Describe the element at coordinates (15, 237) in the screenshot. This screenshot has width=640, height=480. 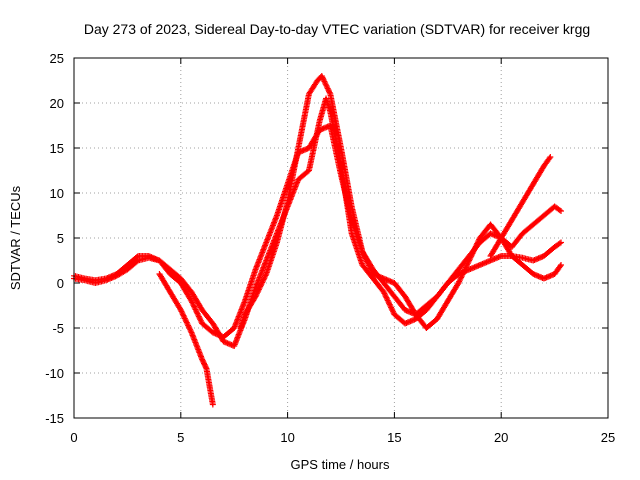
I see `y-axis-label: SDTVAR / TECUs` at that location.